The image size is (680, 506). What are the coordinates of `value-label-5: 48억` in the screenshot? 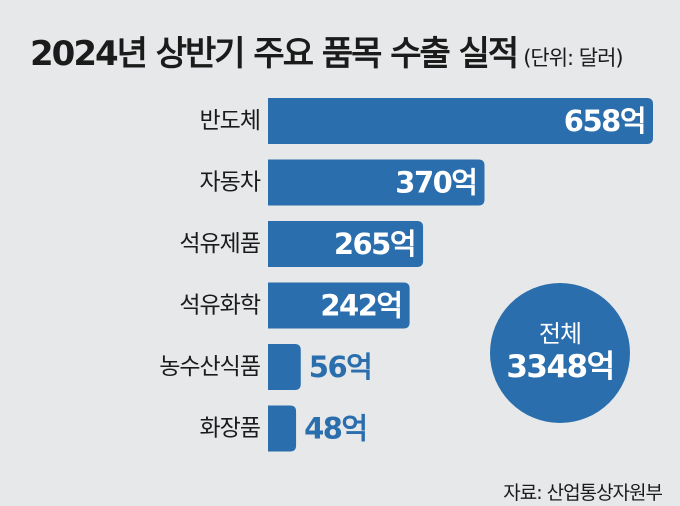 It's located at (335, 429).